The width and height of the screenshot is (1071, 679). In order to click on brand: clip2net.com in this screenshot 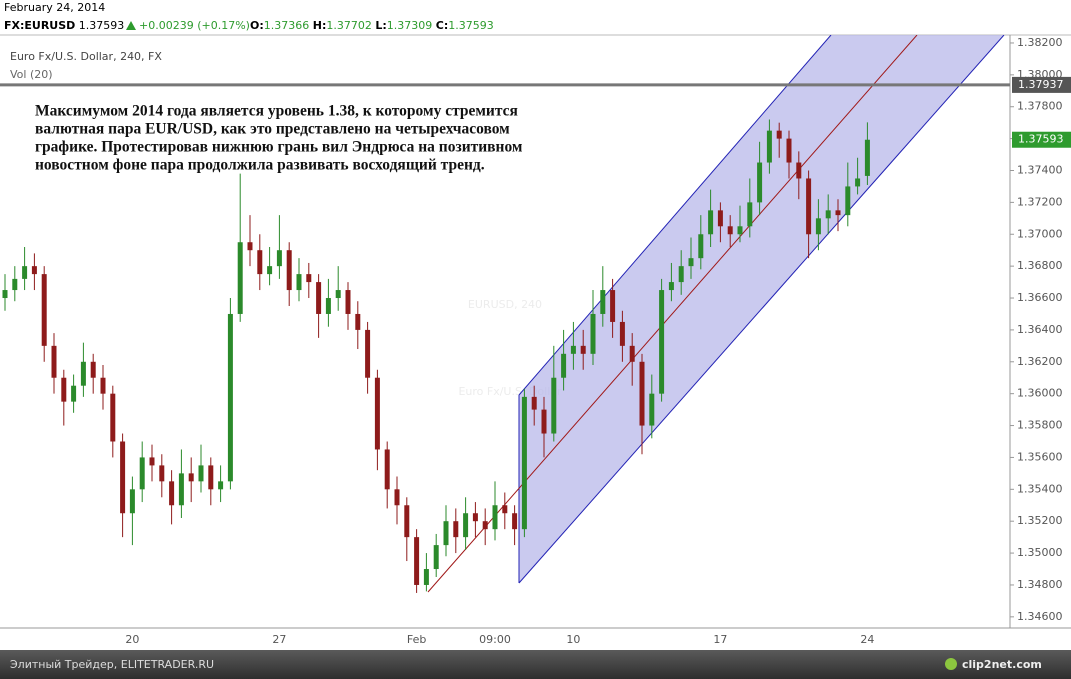, I will do `click(1002, 664)`.